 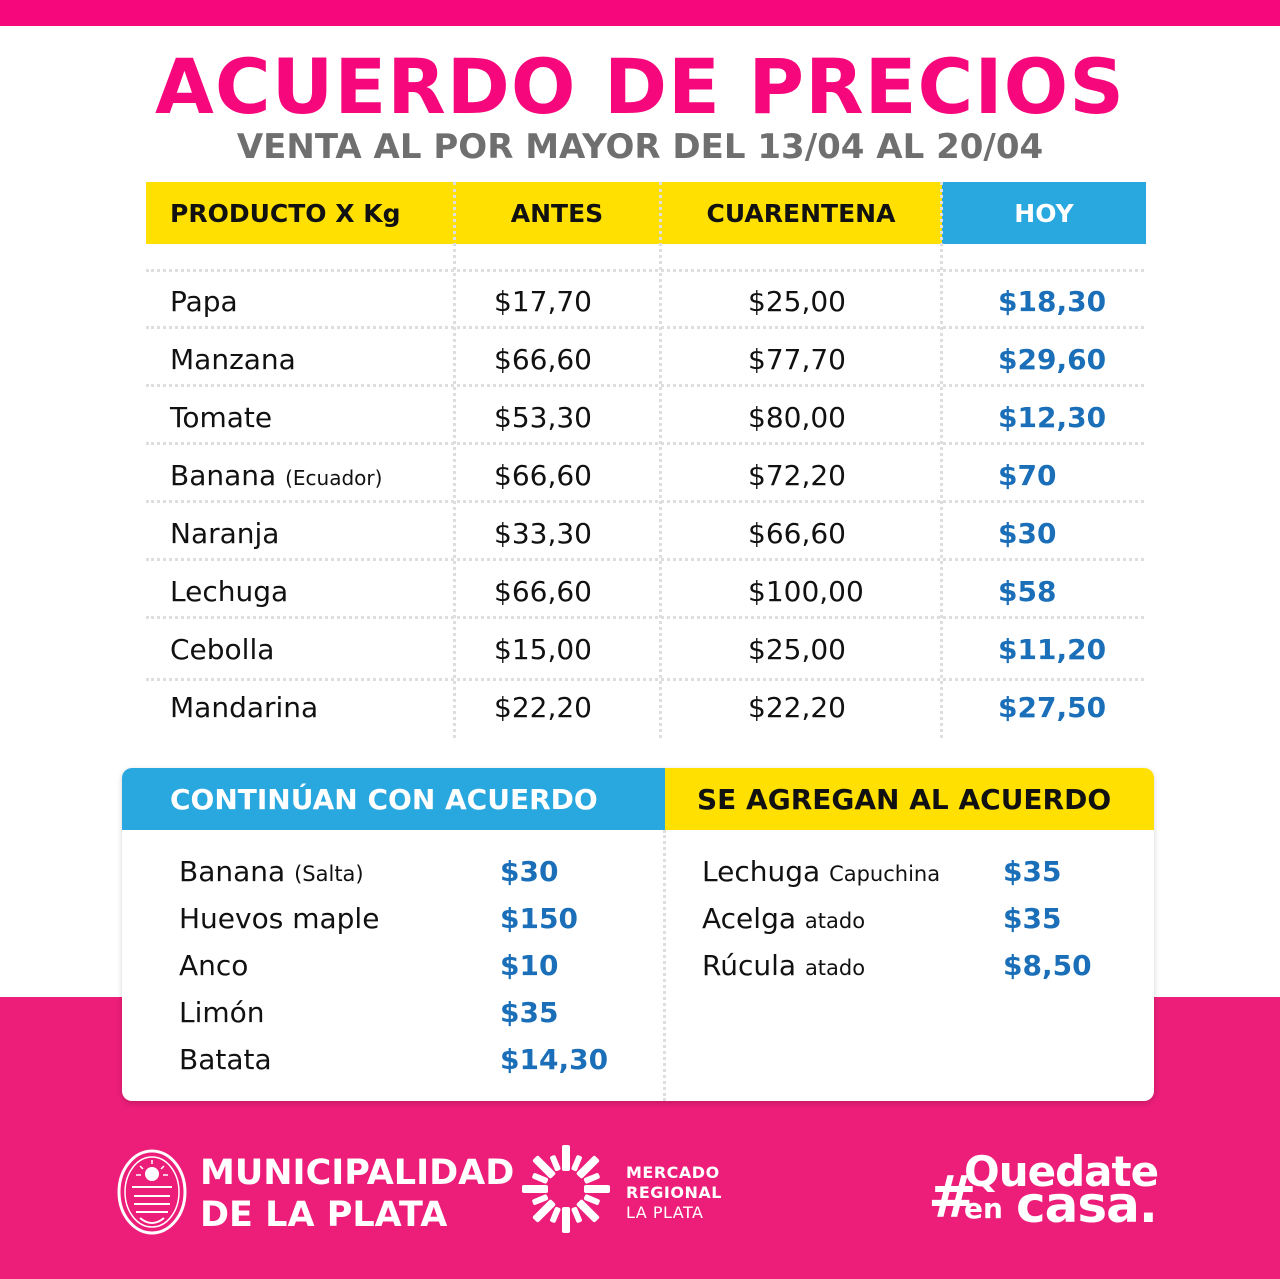 I want to click on mercado-regional-logotype: MERCADO REGIONAL LA PLATA, so click(x=674, y=1193).